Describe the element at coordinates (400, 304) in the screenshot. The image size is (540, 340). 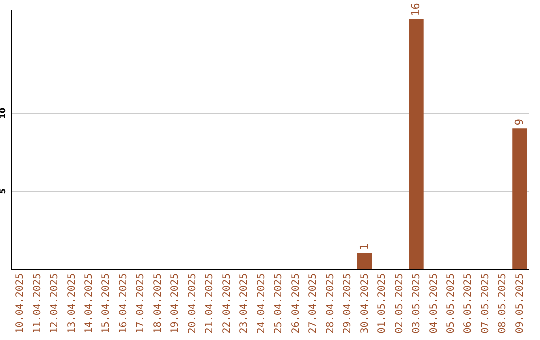
I see `x-tick-label: 02.05.2025` at that location.